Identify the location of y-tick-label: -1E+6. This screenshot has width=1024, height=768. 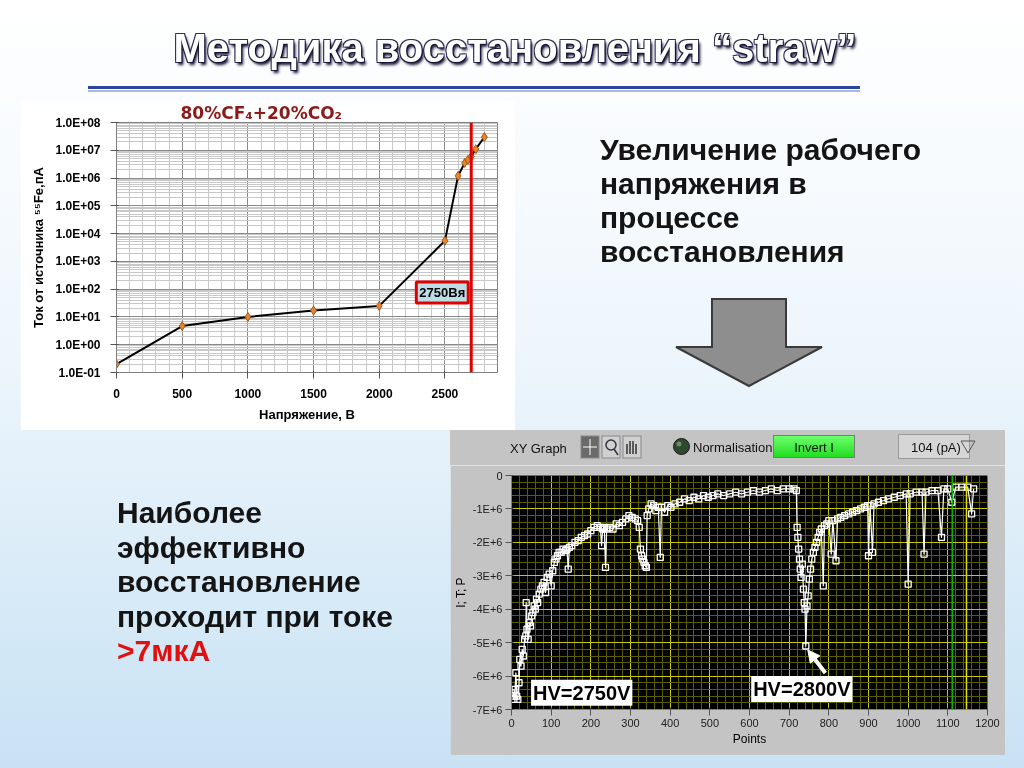
(487, 508).